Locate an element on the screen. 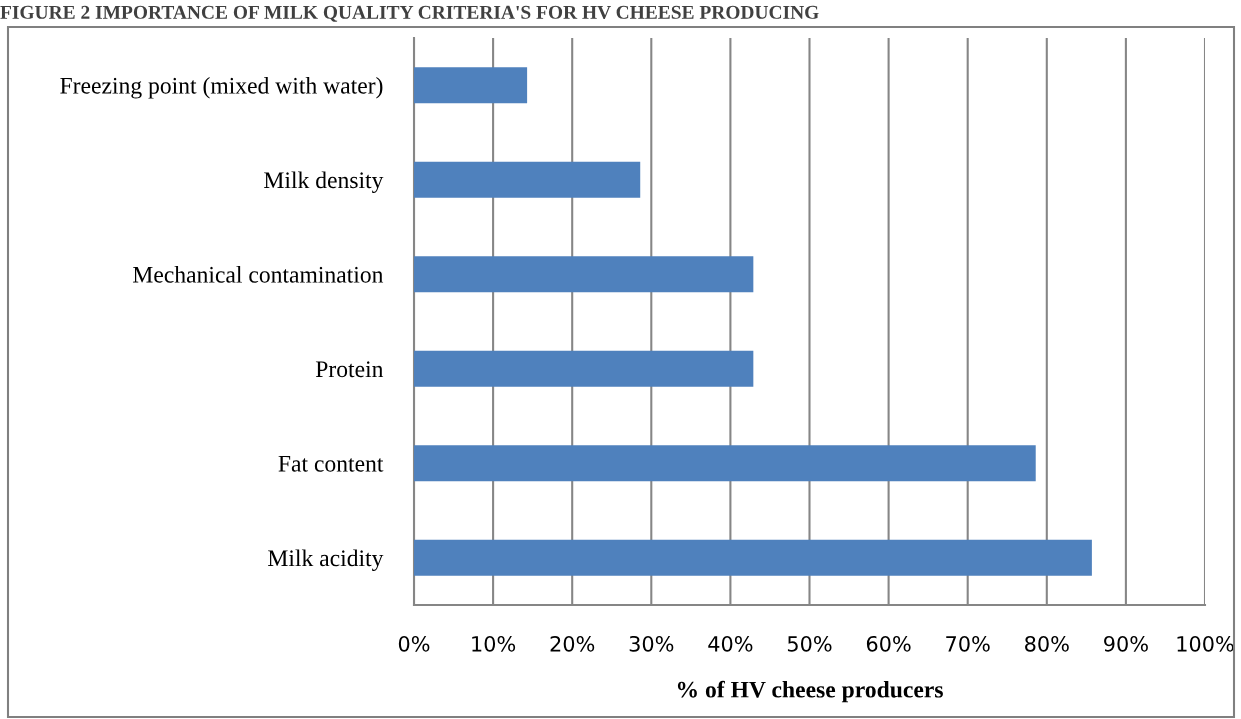  x-tick-label: 70% is located at coordinates (968, 643).